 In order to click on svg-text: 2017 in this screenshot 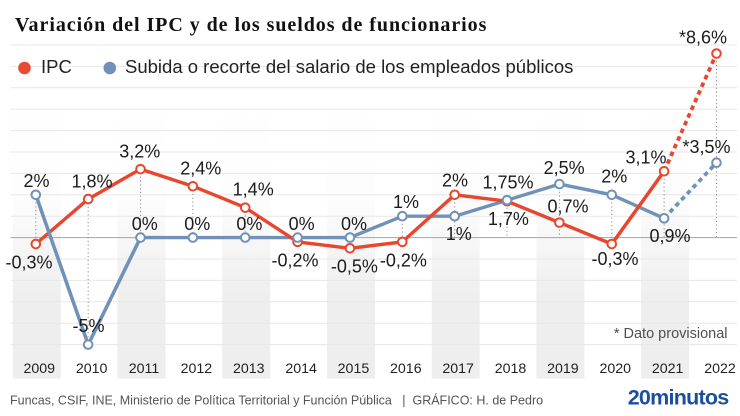, I will do `click(458, 369)`.